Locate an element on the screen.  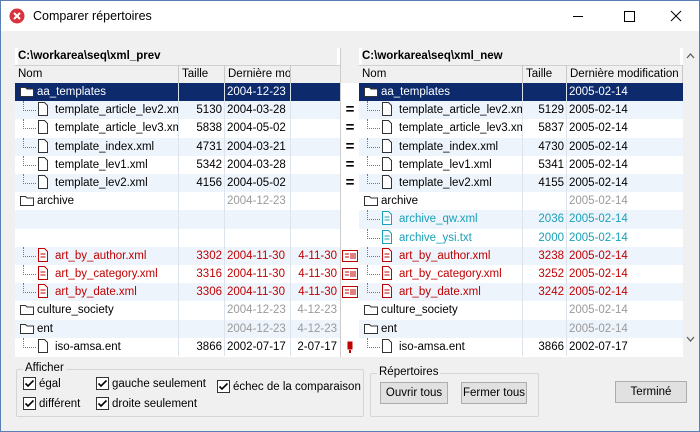
file-row: template_article_lev2.xml 5129 2005-02-14 is located at coordinates (521, 110).